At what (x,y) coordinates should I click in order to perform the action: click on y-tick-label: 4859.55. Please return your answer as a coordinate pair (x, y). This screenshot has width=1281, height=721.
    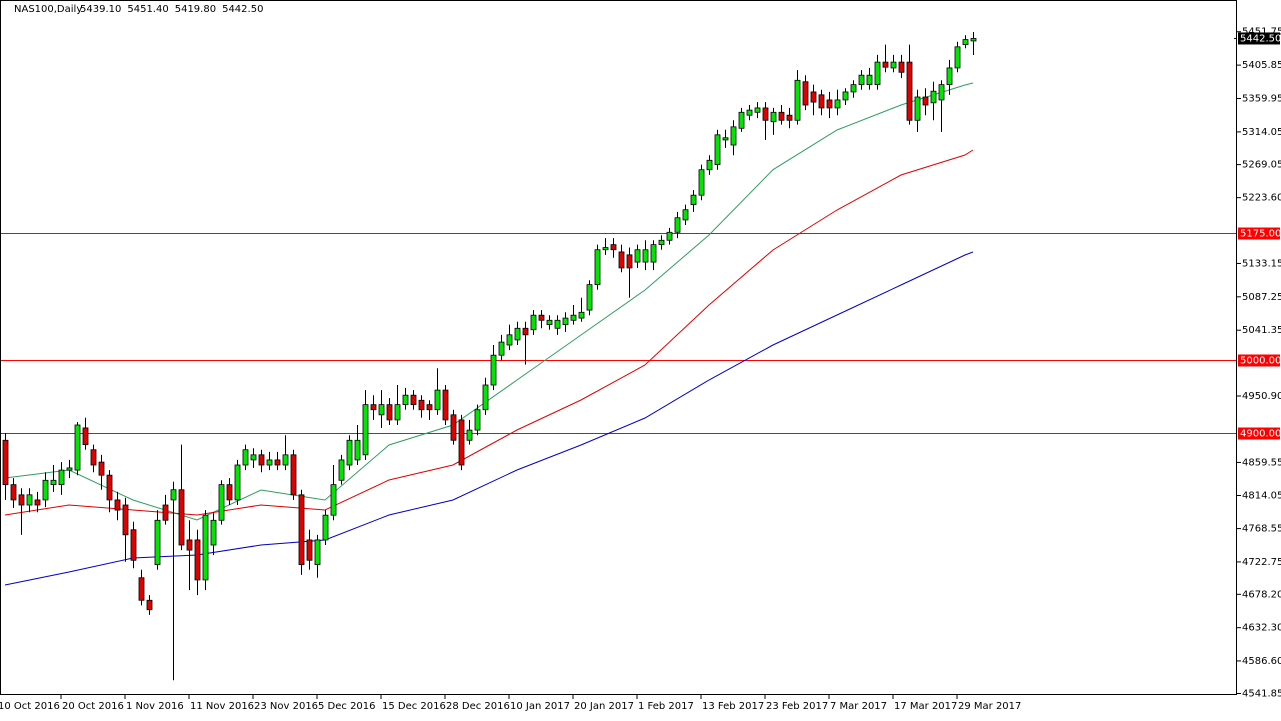
    Looking at the image, I should click on (1261, 462).